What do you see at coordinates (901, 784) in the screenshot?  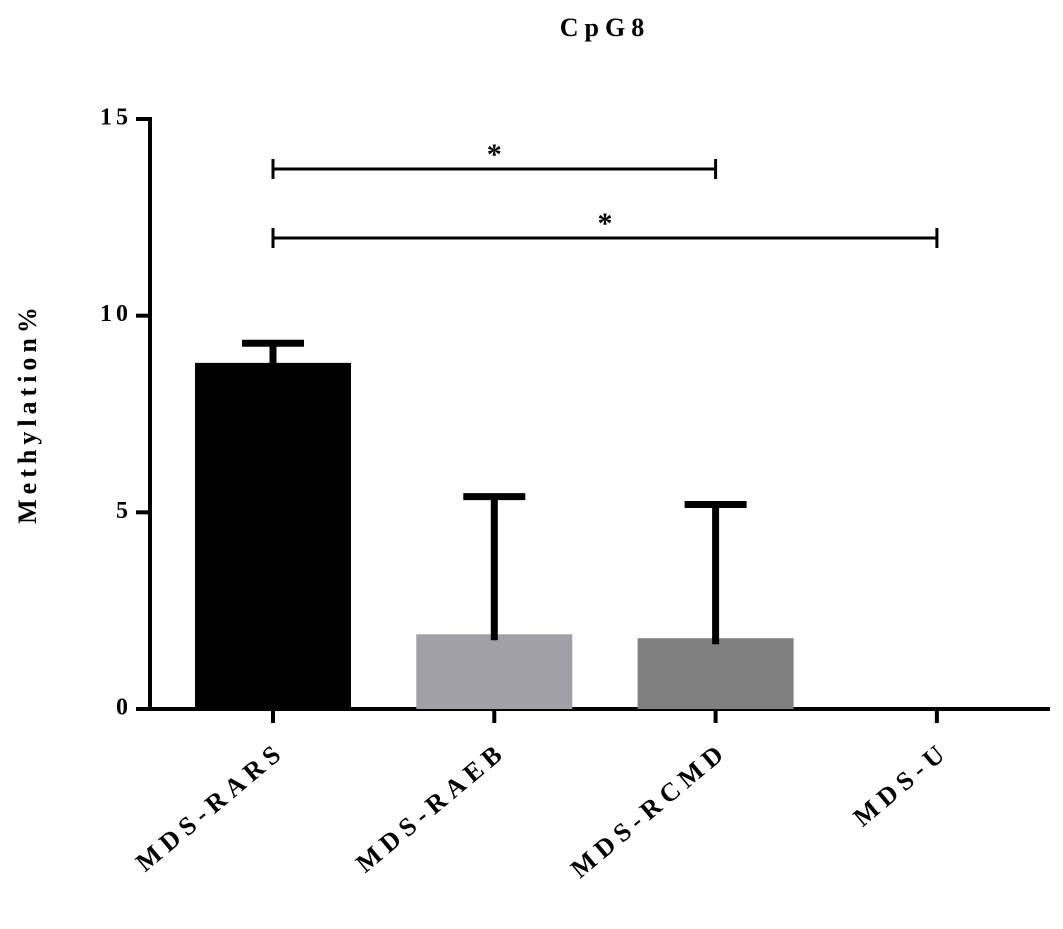 I see `x-tick-label: MDS-U` at bounding box center [901, 784].